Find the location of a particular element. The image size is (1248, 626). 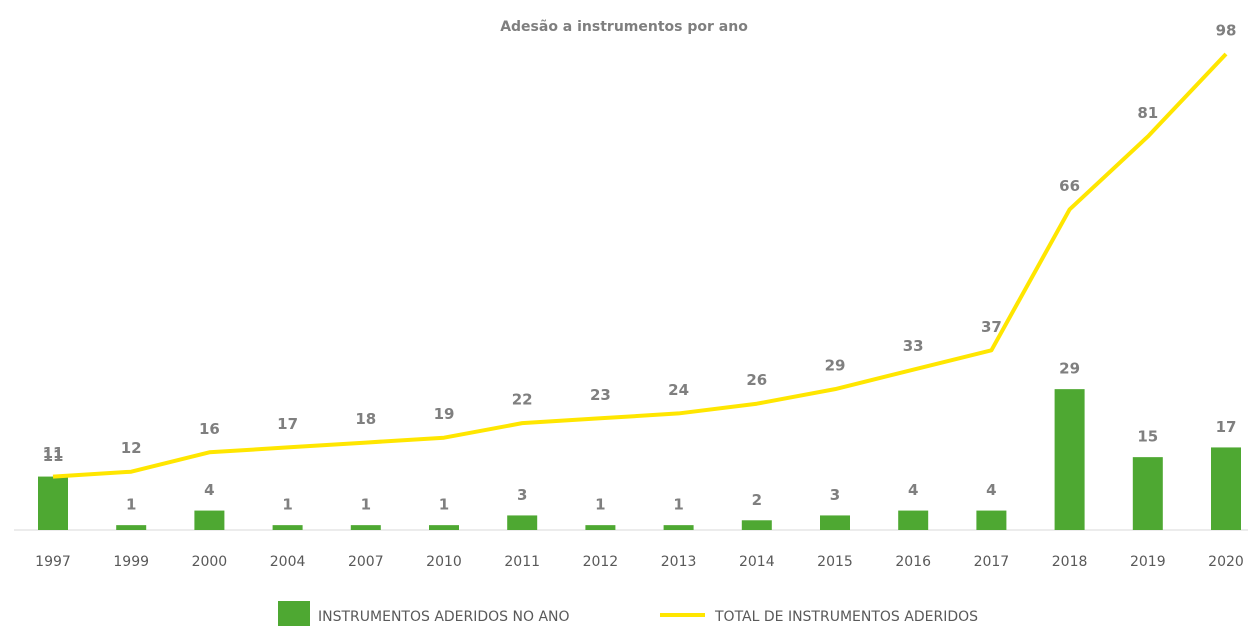

x-tick-label: 2000 is located at coordinates (210, 562).